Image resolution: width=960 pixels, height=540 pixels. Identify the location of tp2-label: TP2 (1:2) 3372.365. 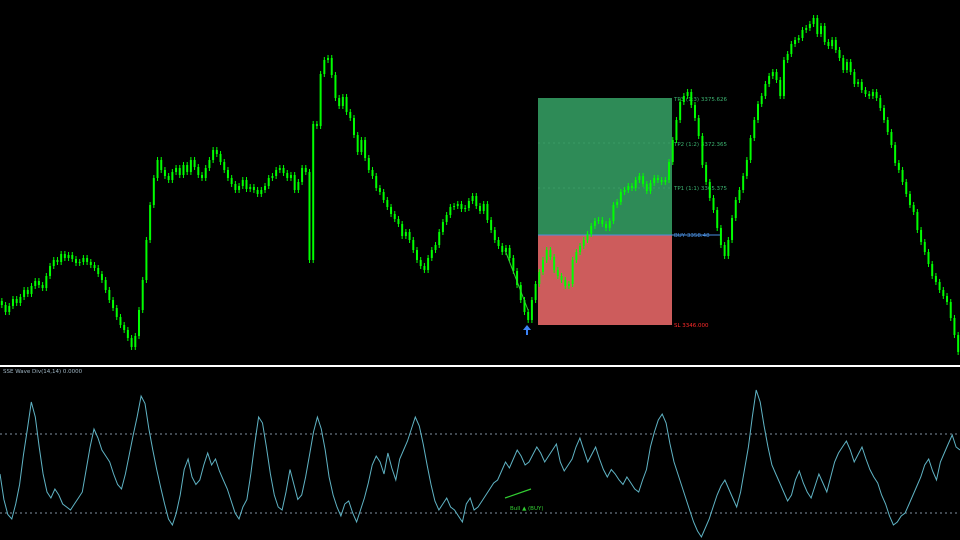
(700, 145).